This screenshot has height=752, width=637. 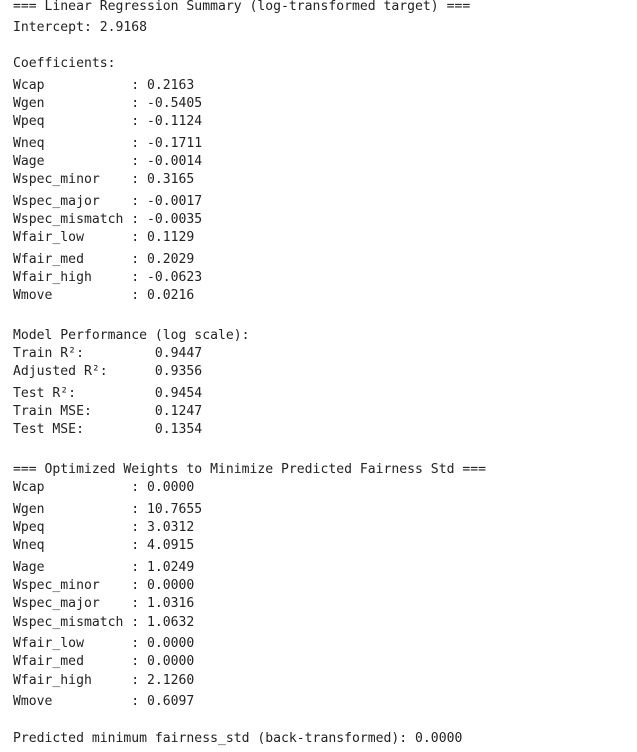 I want to click on coef-wpeq: Wpeq : -0.1124, so click(x=108, y=121).